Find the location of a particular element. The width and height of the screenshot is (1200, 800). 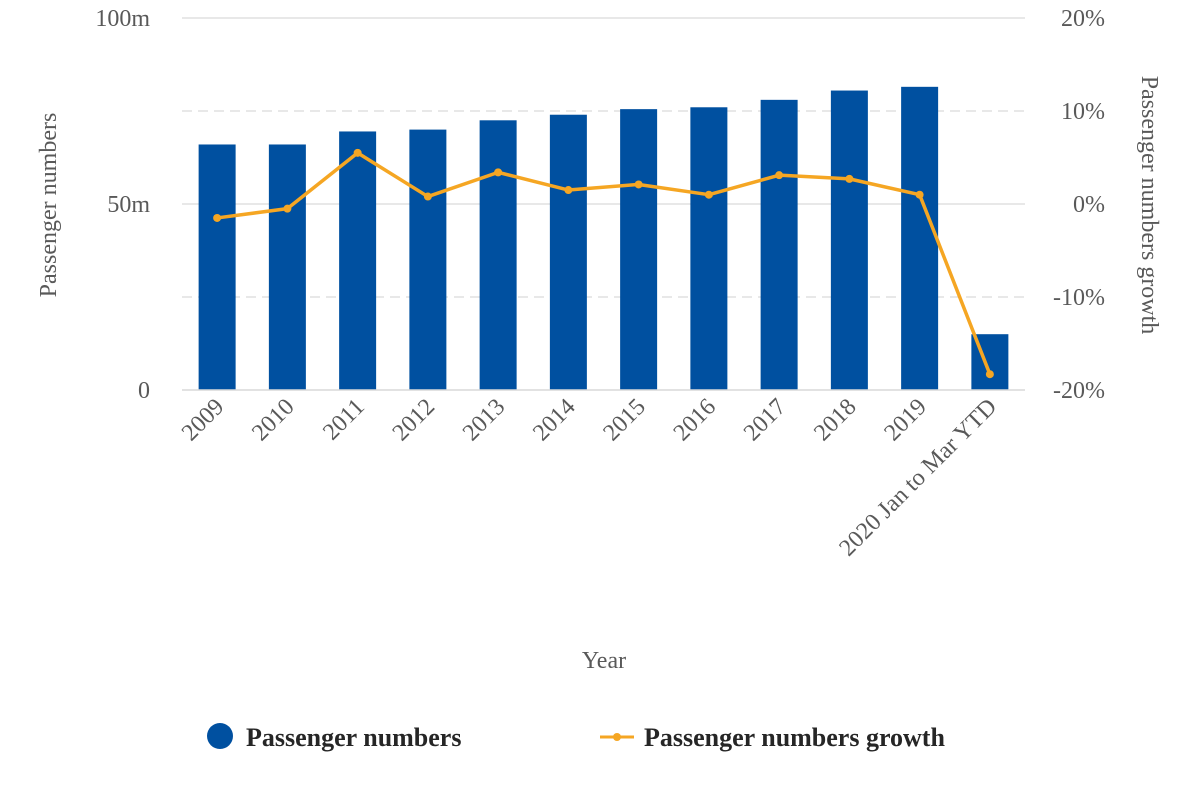

legend-item-passenger-numbers: Passenger numbers is located at coordinates (334, 737).